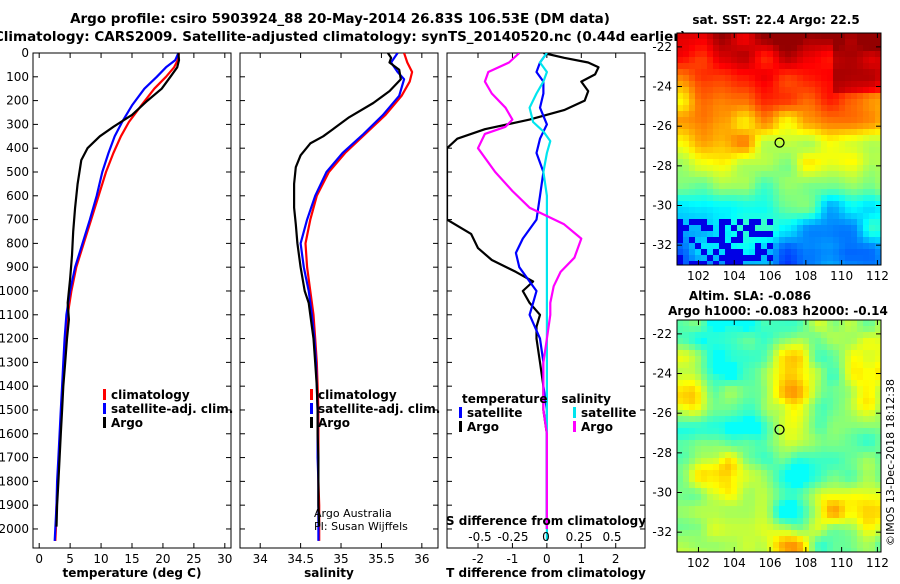 The height and width of the screenshot is (584, 900). I want to click on x-tick-label: 108, so click(805, 563).